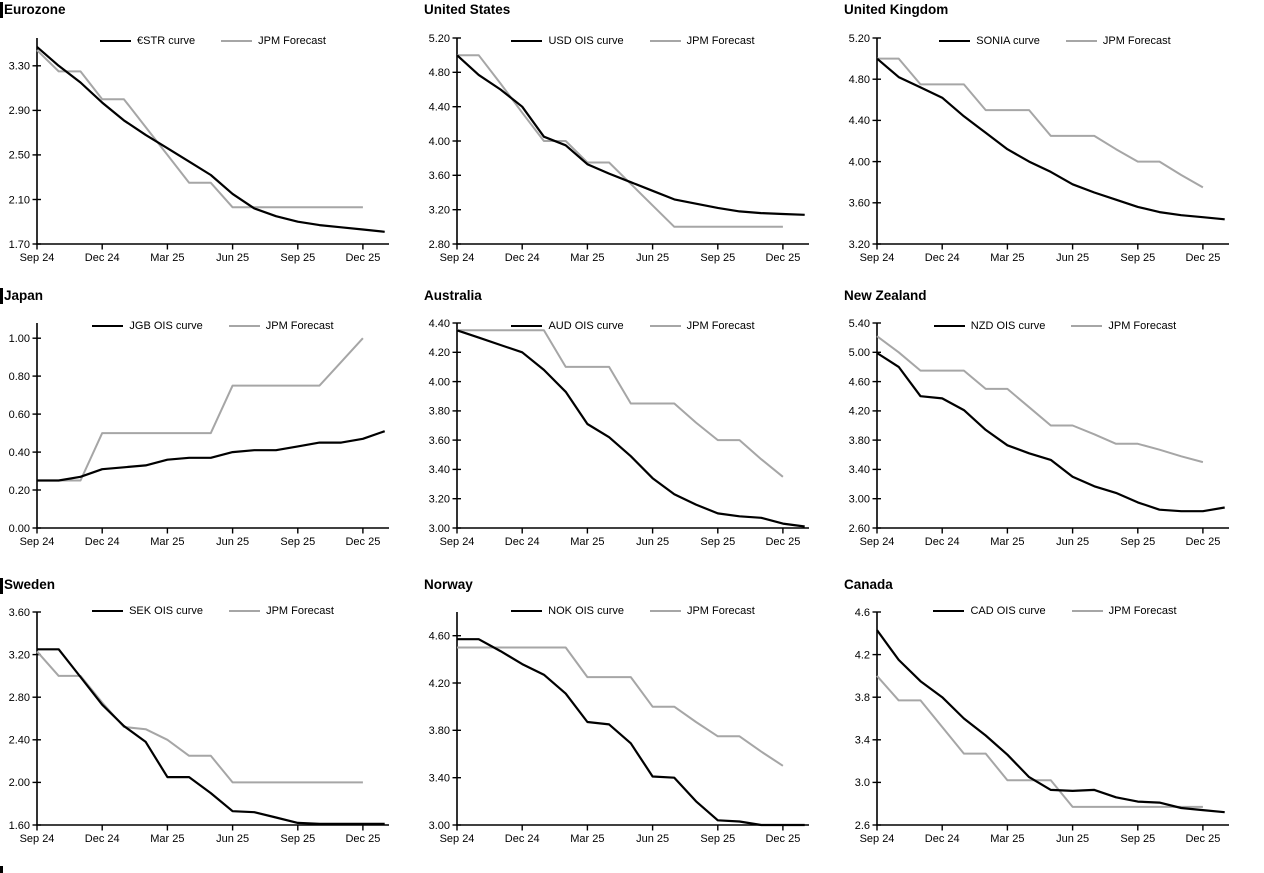 The height and width of the screenshot is (873, 1264). Describe the element at coordinates (633, 611) in the screenshot. I see `chart-legend: NOK OIS curve JPM Forecast` at that location.